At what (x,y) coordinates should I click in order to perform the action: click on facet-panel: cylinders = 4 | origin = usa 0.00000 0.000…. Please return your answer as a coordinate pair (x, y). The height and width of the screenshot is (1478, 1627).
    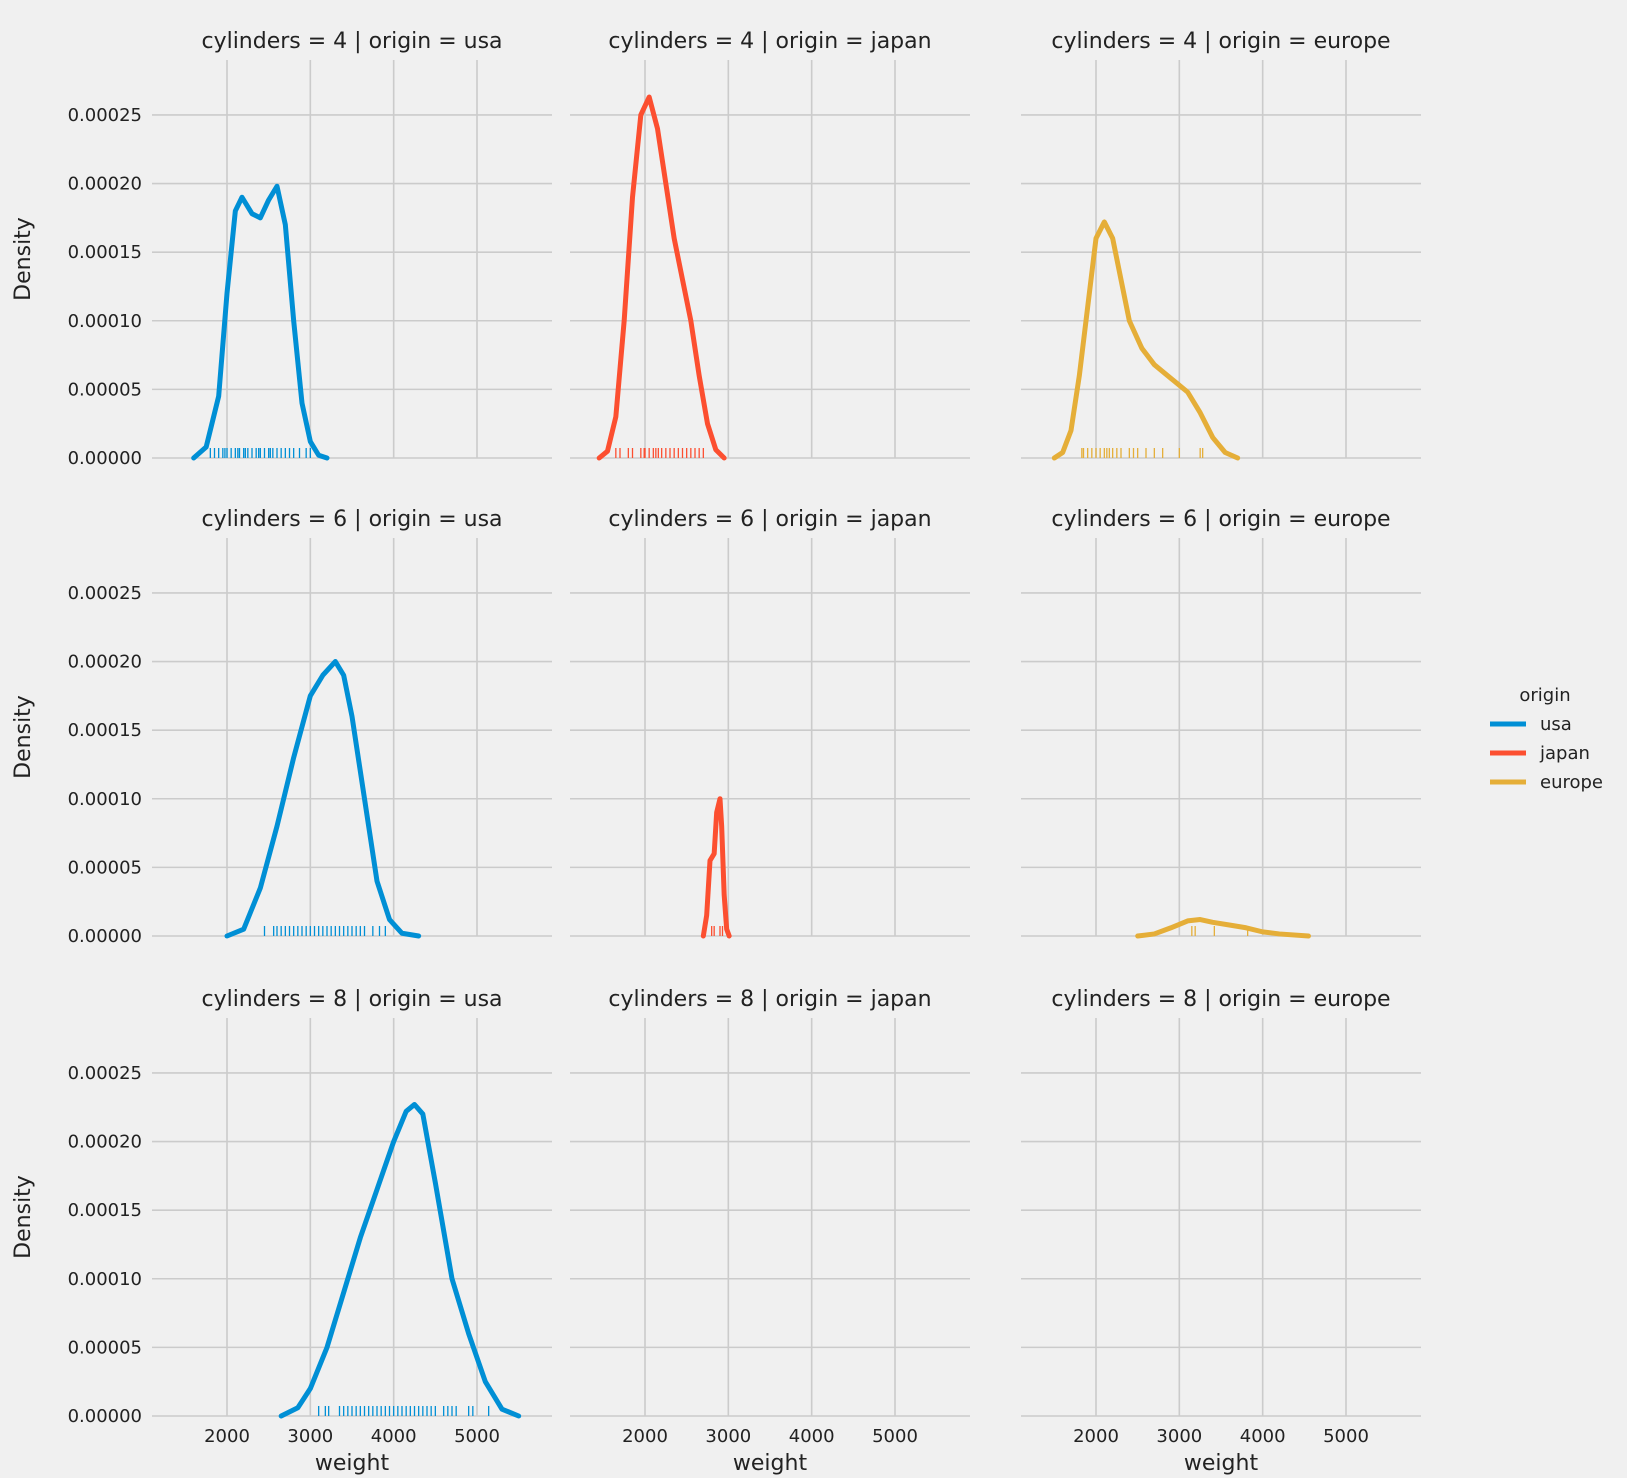
    Looking at the image, I should click on (281, 249).